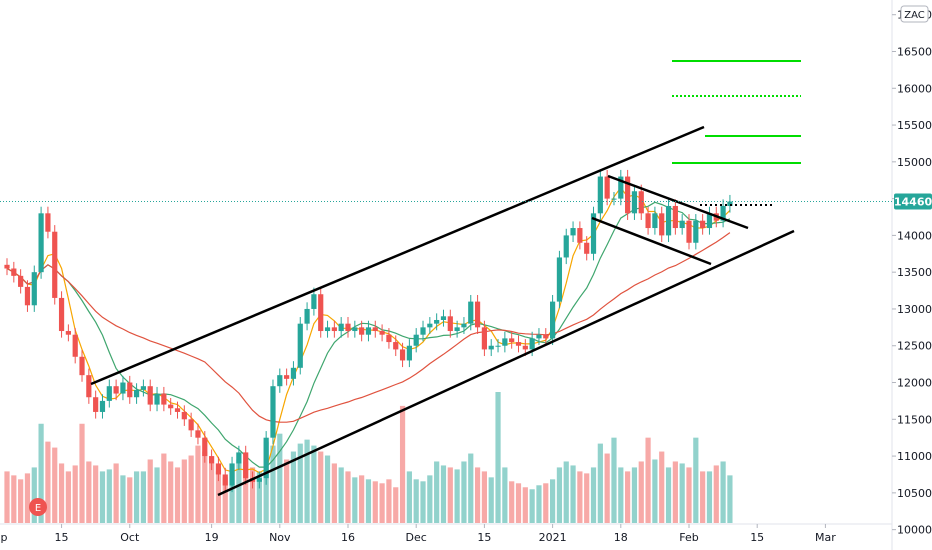 The width and height of the screenshot is (932, 550). What do you see at coordinates (416, 537) in the screenshot?
I see `x-tick-label: Dec` at bounding box center [416, 537].